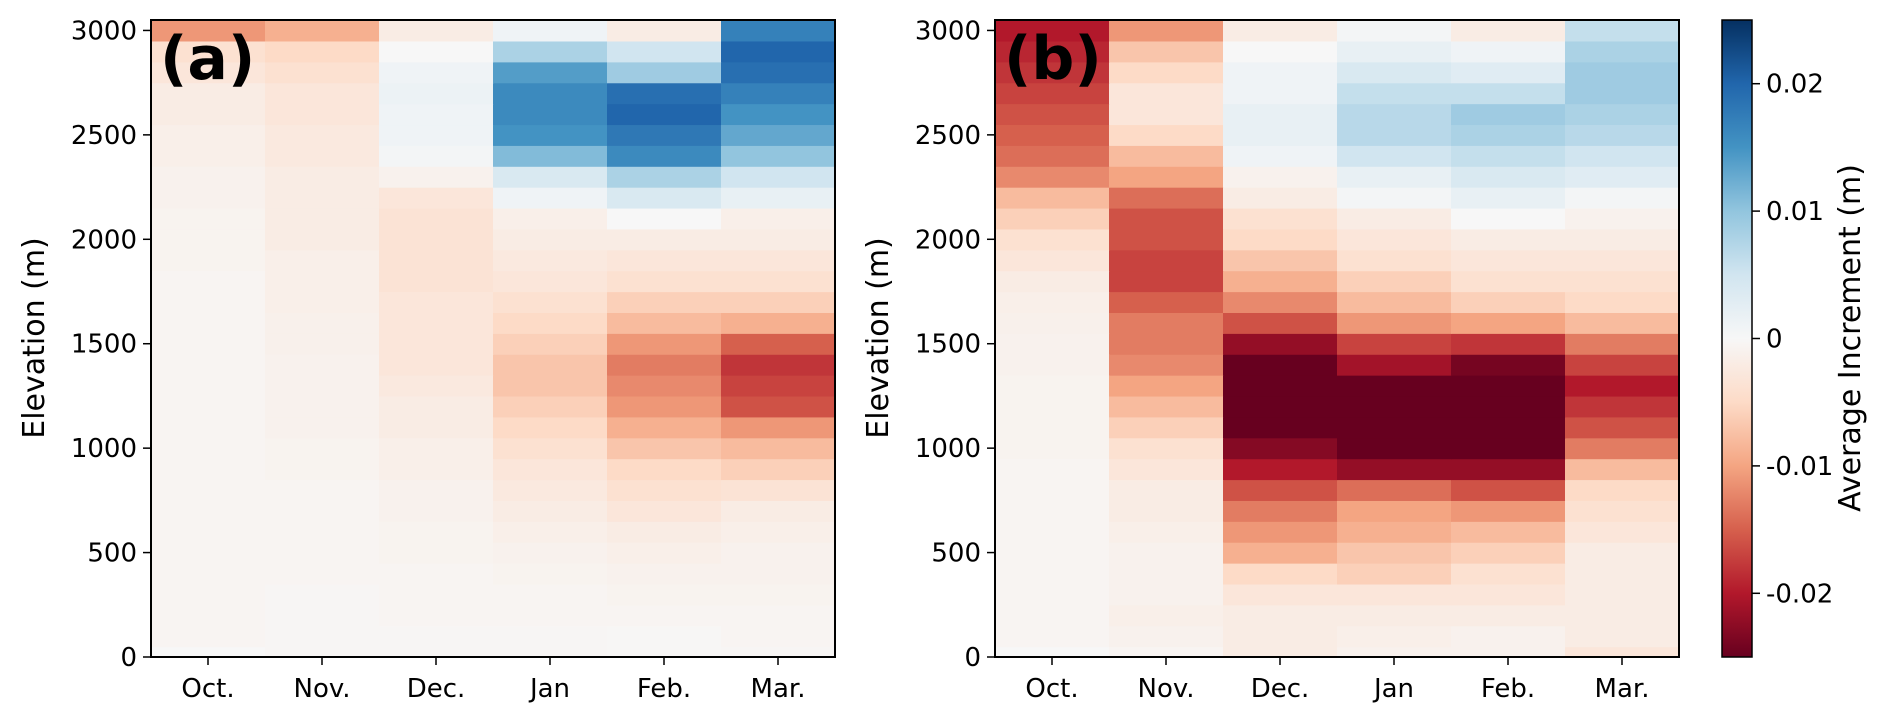 This screenshot has height=721, width=1892. Describe the element at coordinates (104, 345) in the screenshot. I see `y-tick-label: 1500` at that location.